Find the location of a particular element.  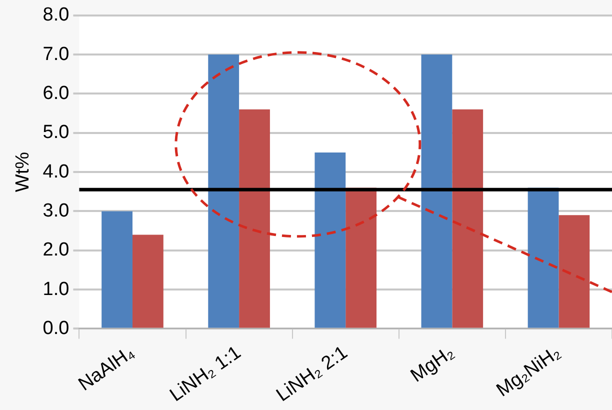

y-tick-label: 1.0 is located at coordinates (56, 289).